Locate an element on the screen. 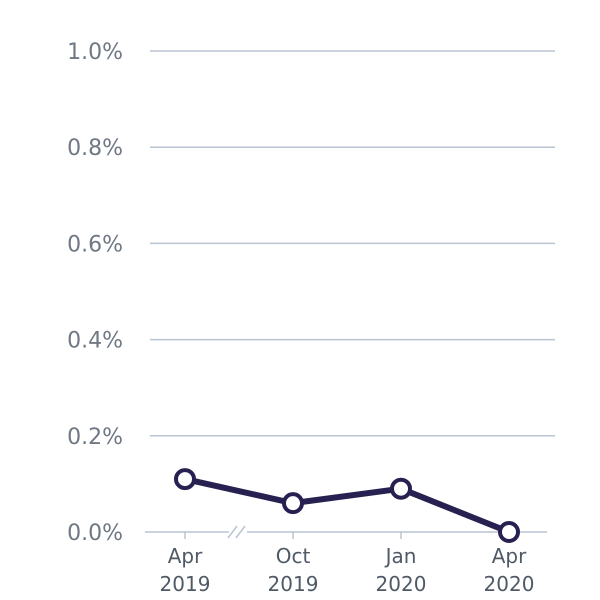 This screenshot has height=600, width=600. series-line is located at coordinates (347, 505).